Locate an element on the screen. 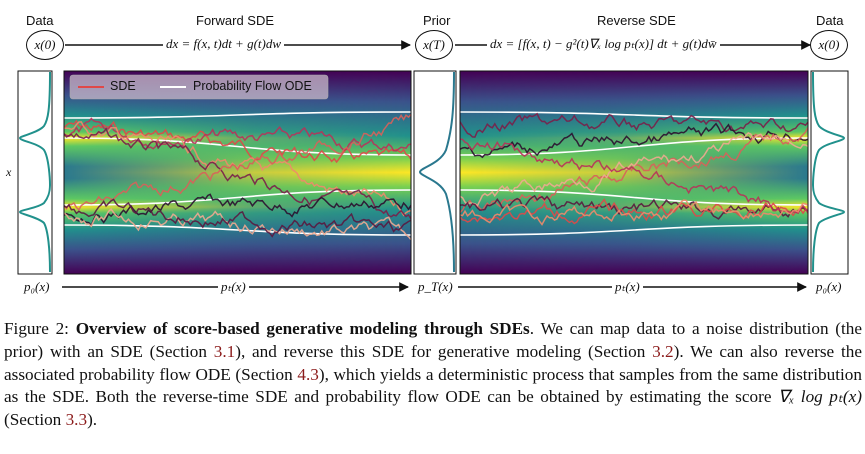 The height and width of the screenshot is (454, 865). left-data-density-curve is located at coordinates (35, 172).